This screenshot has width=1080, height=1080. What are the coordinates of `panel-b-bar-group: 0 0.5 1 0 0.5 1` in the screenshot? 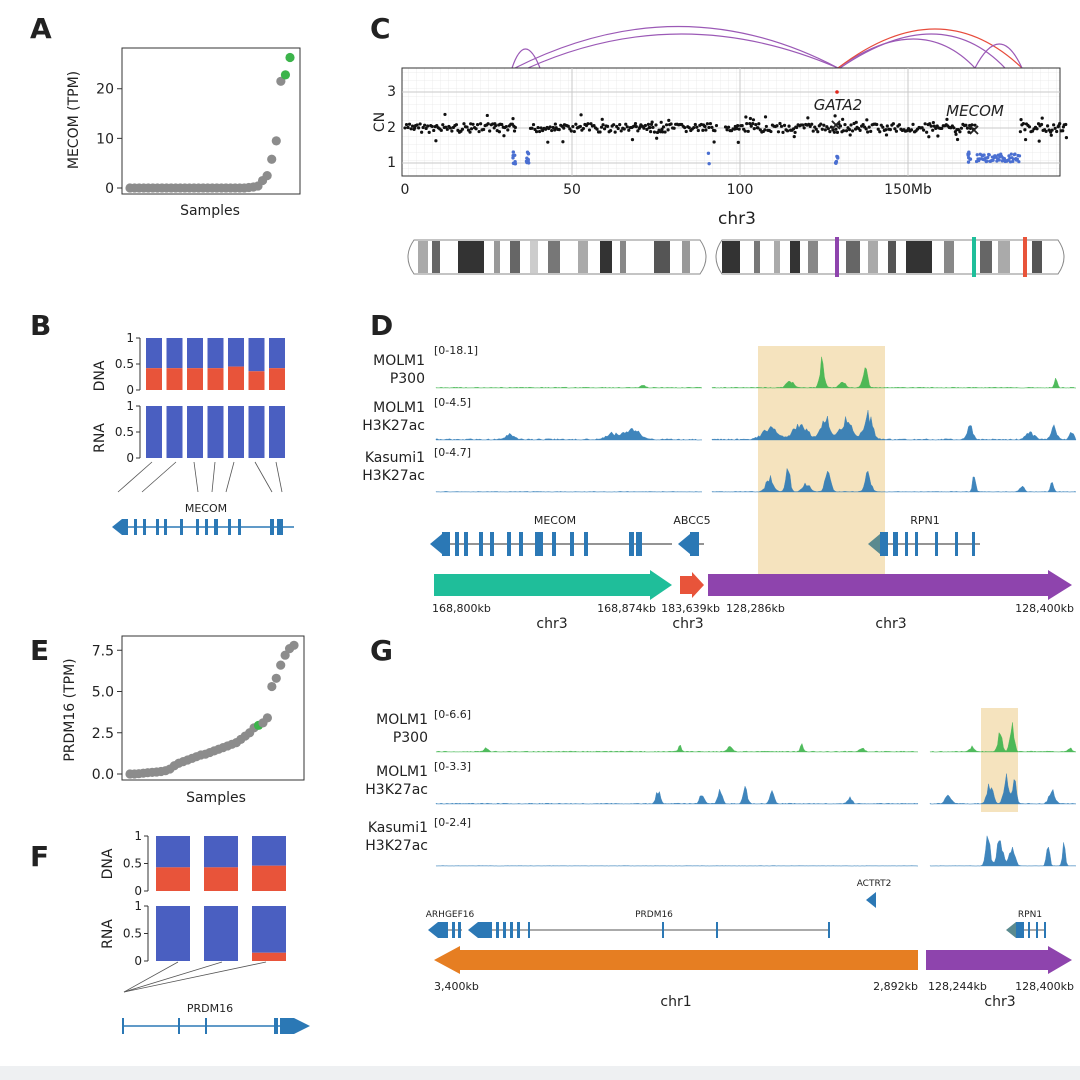 It's located at (200, 398).